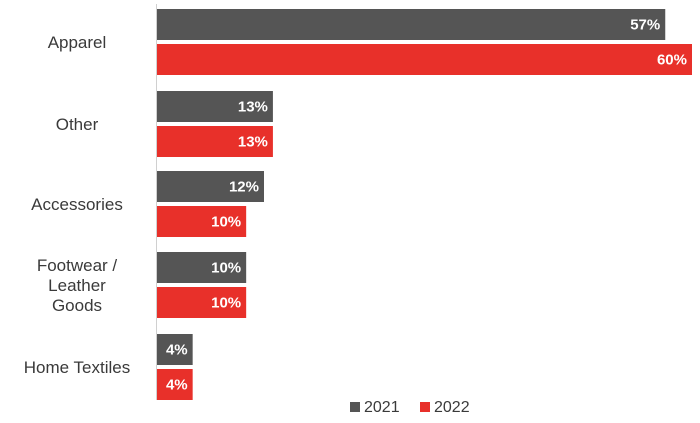  What do you see at coordinates (452, 407) in the screenshot?
I see `legend-label-2022: 2022` at bounding box center [452, 407].